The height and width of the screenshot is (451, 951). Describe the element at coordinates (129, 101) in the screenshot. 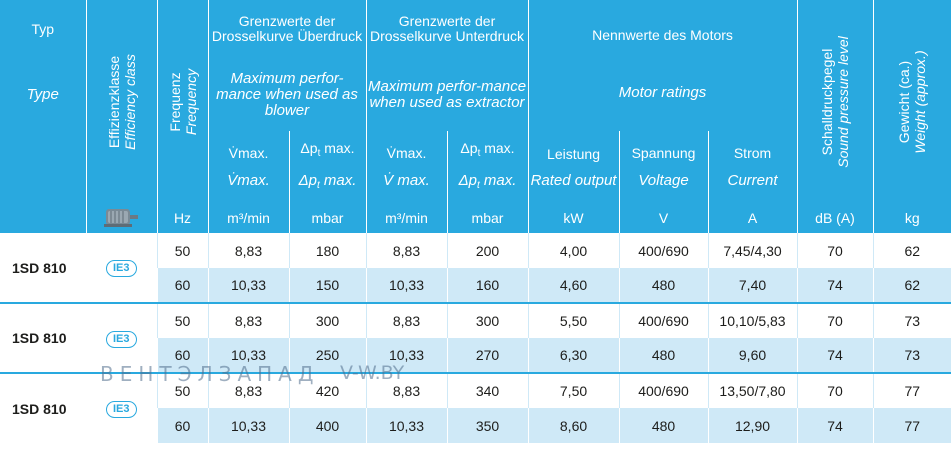

I see `header-efficiency-en: Efficiency class` at that location.